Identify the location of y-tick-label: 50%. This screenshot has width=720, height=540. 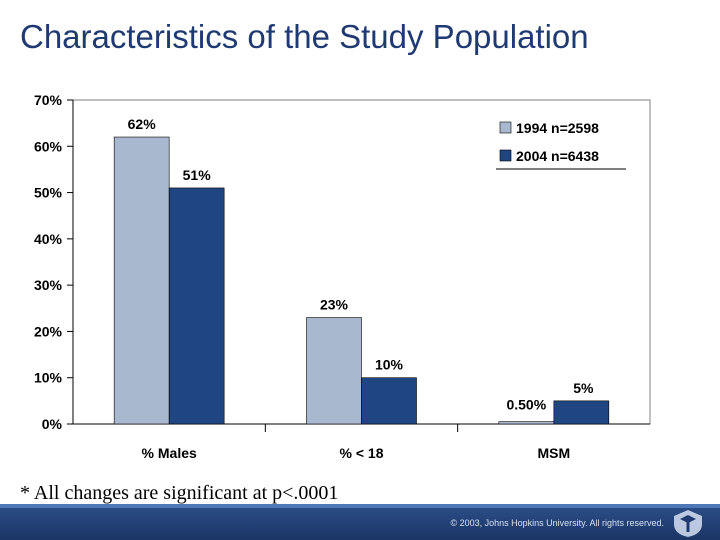
(48, 193).